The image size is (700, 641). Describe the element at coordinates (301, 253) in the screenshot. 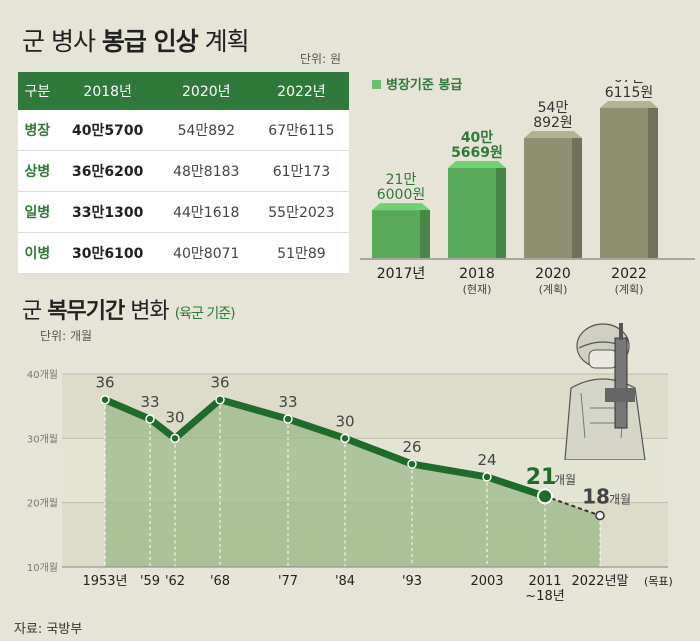

I see `cell: 51만89` at that location.